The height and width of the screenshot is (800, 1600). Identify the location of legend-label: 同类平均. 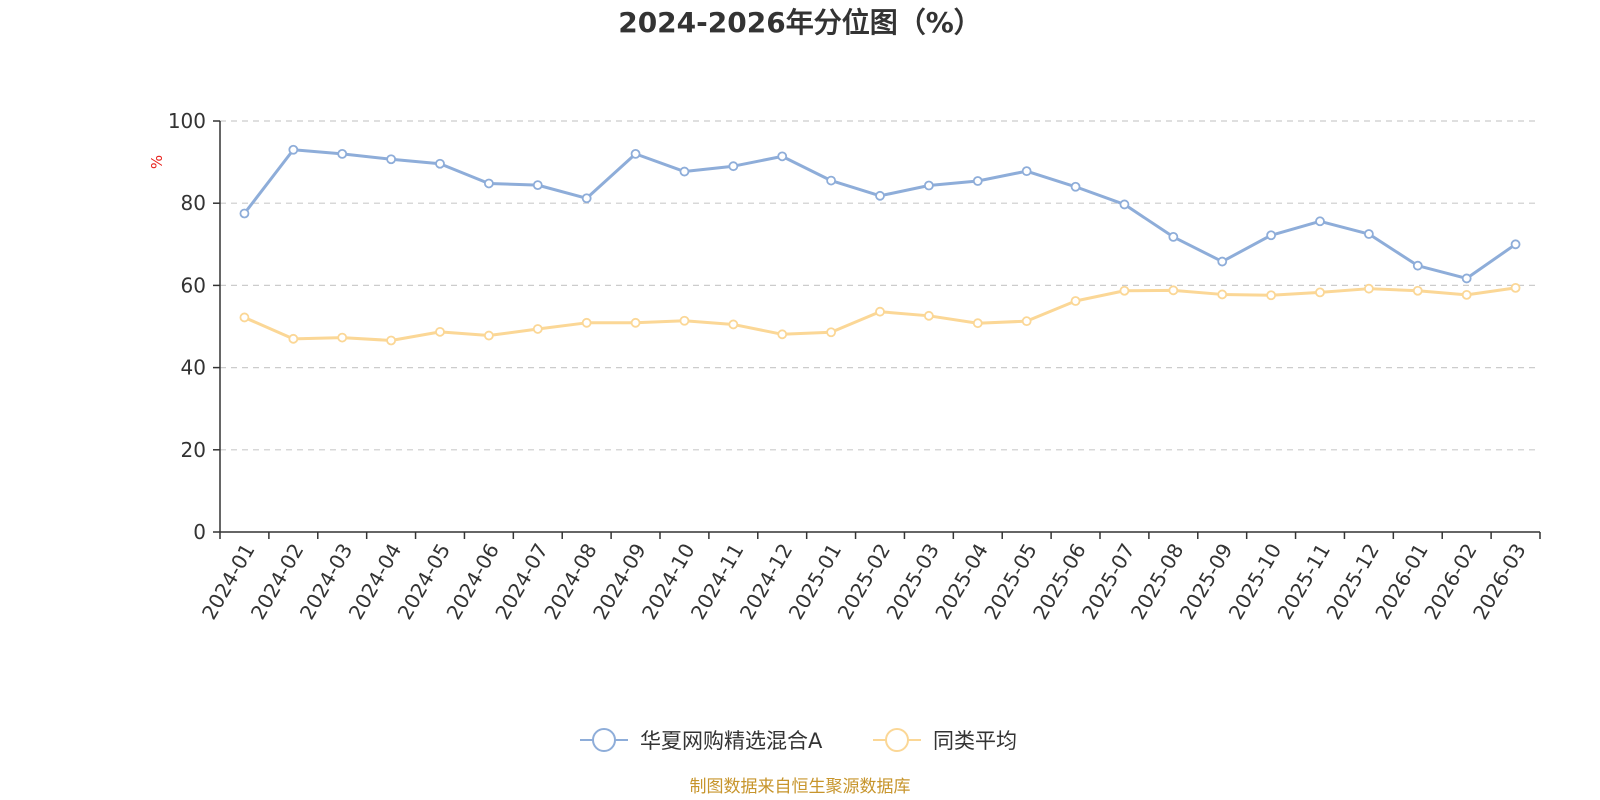
(975, 741).